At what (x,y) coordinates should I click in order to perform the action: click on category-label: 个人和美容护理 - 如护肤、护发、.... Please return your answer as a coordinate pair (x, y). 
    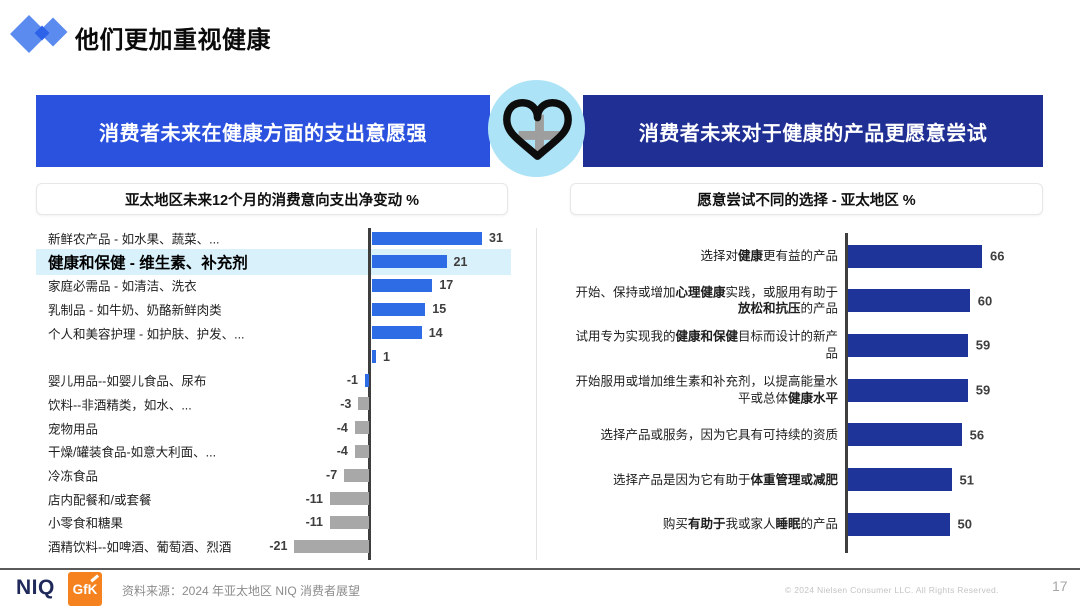
    Looking at the image, I should click on (146, 334).